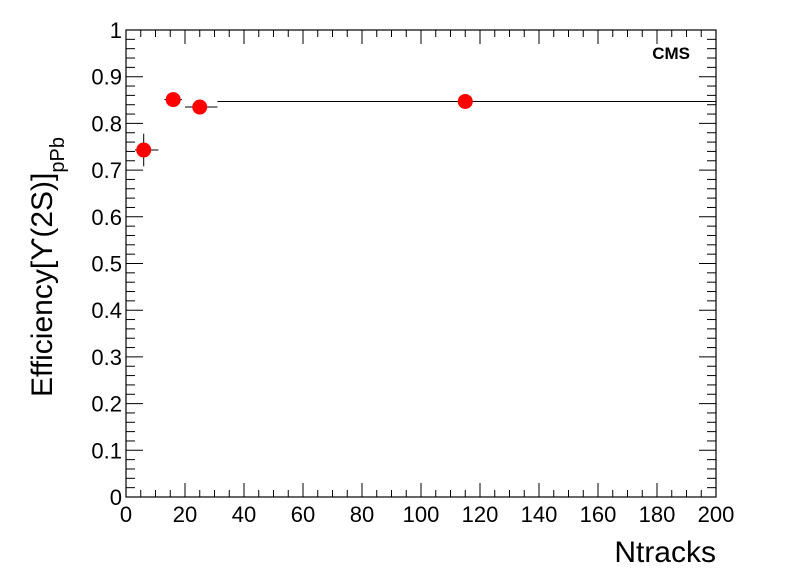 Image resolution: width=796 pixels, height=572 pixels. I want to click on x-tick-label: 140, so click(539, 514).